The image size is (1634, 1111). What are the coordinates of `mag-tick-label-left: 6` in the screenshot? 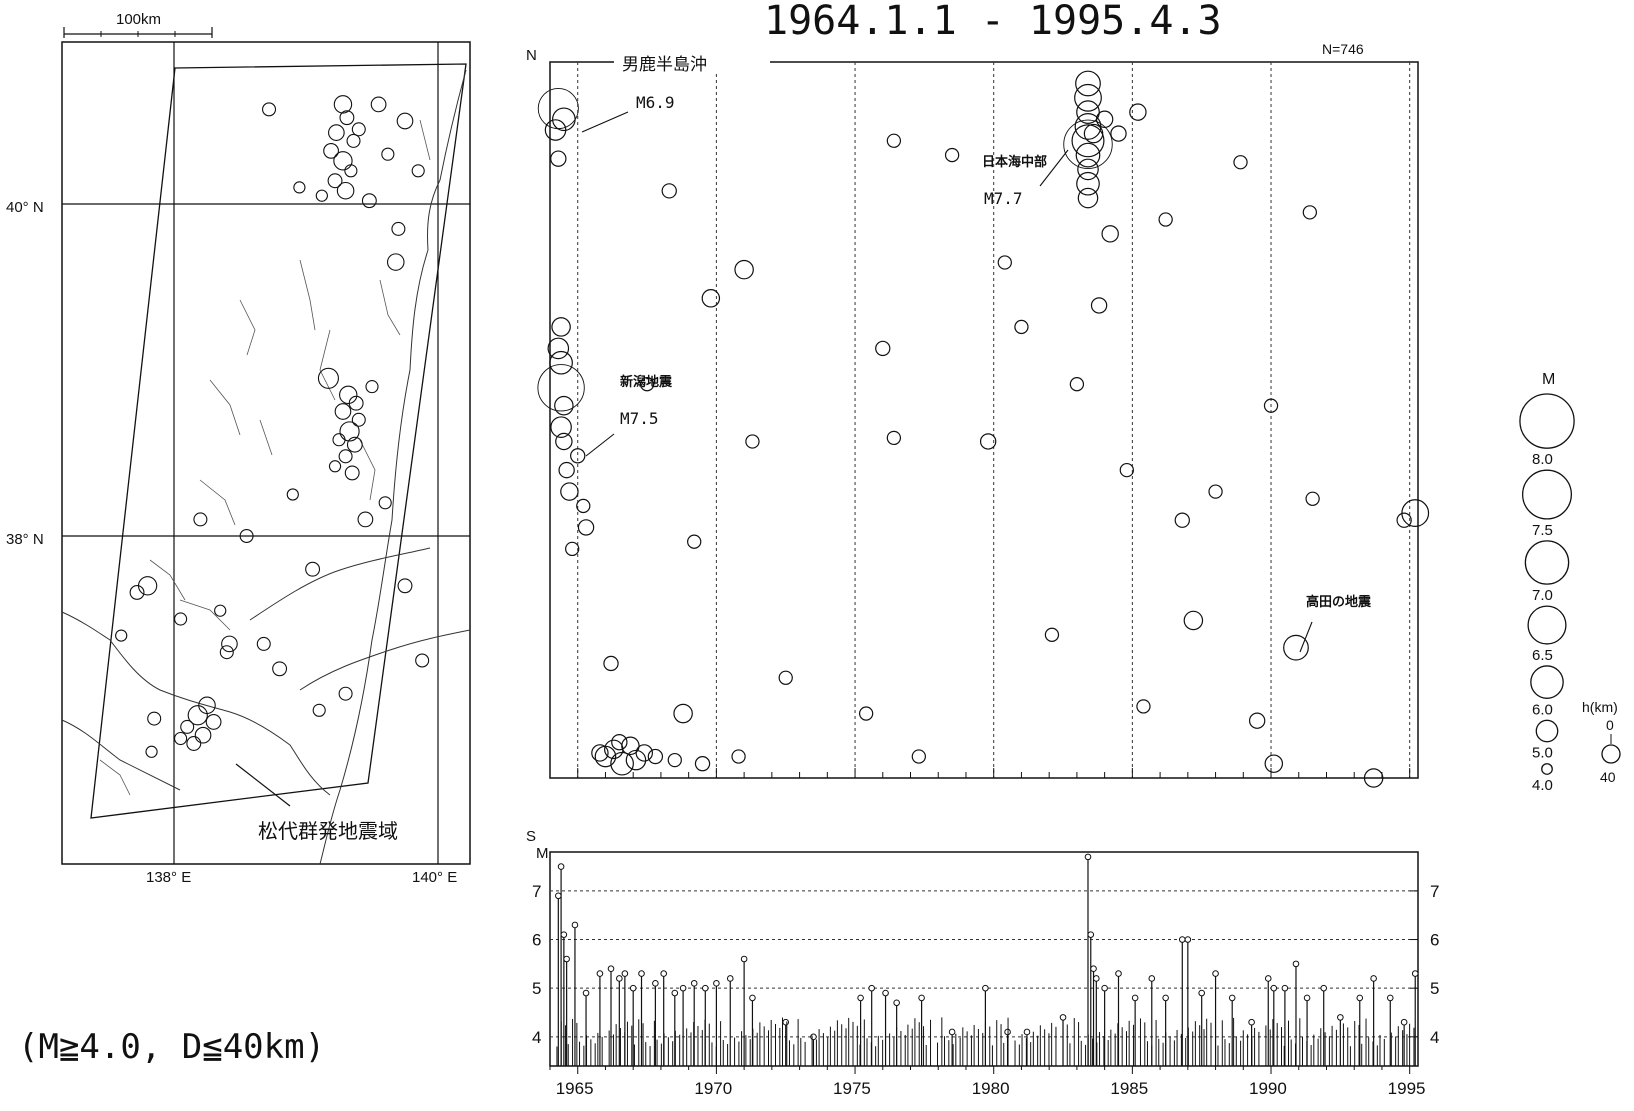 It's located at (536, 940).